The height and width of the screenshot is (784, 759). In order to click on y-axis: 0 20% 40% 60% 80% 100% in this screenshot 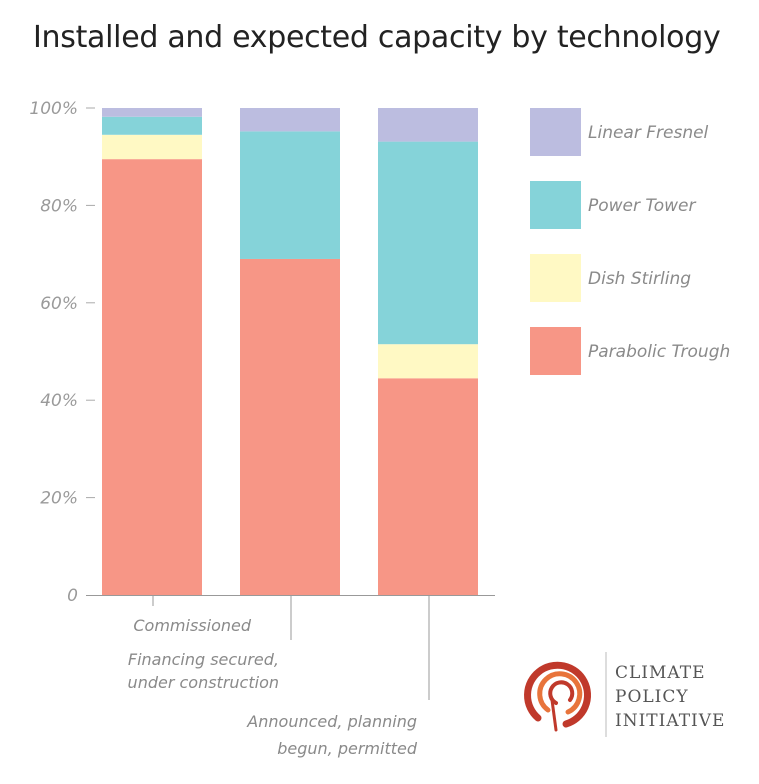, I will do `click(62, 352)`.